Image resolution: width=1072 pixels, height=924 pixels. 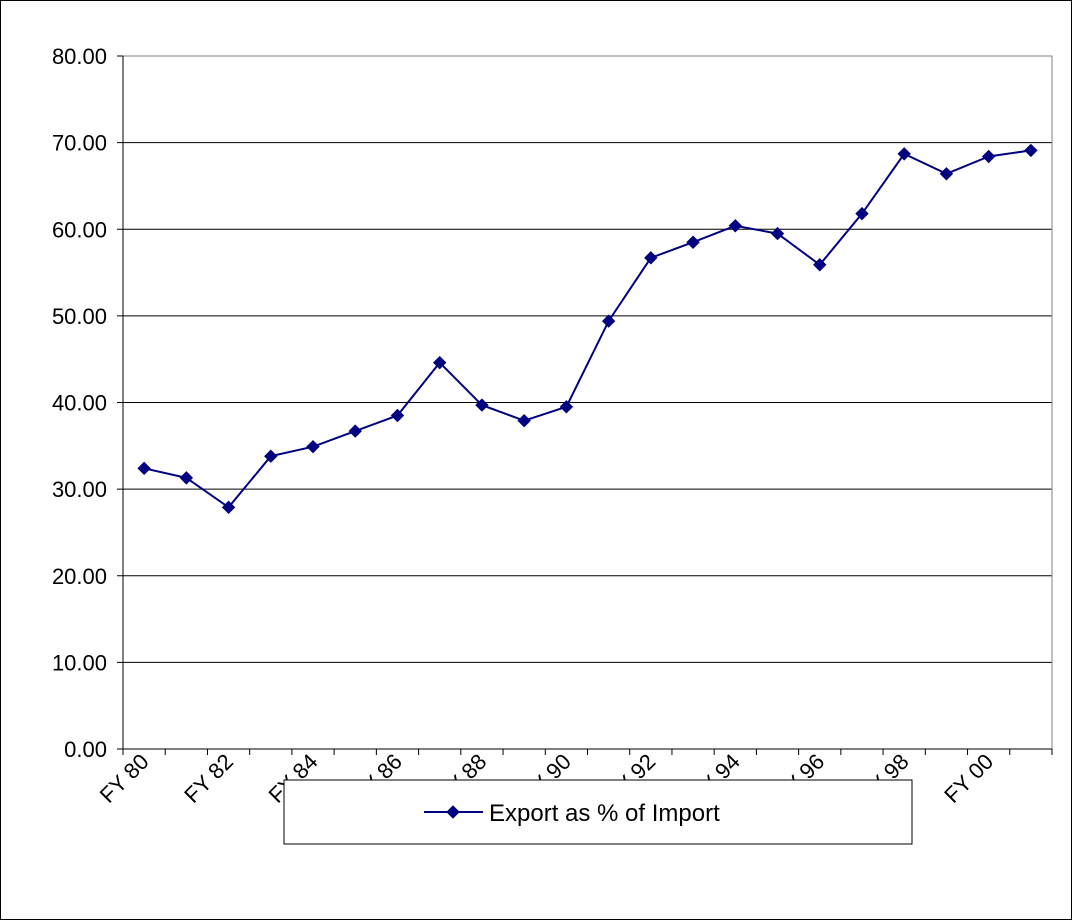 What do you see at coordinates (79, 316) in the screenshot?
I see `y-tick-label: 50.00` at bounding box center [79, 316].